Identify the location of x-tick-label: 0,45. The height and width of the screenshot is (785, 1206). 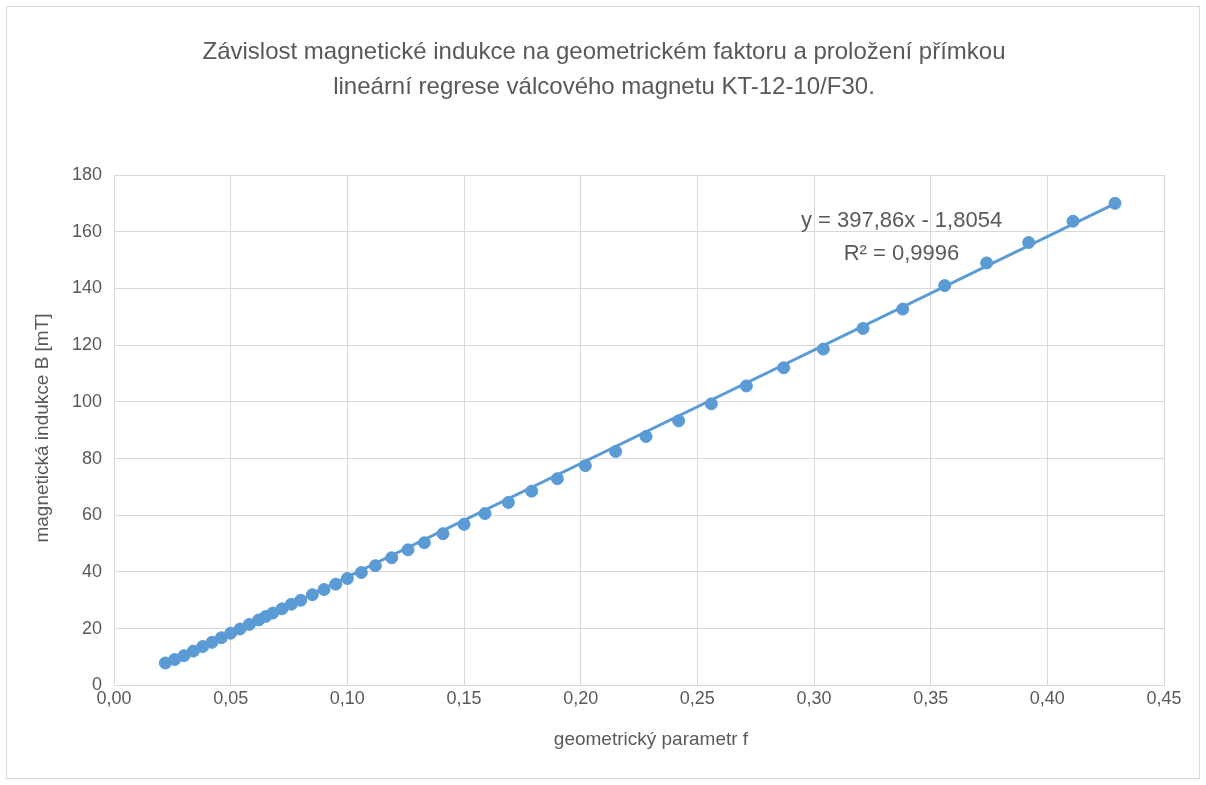
(1164, 698).